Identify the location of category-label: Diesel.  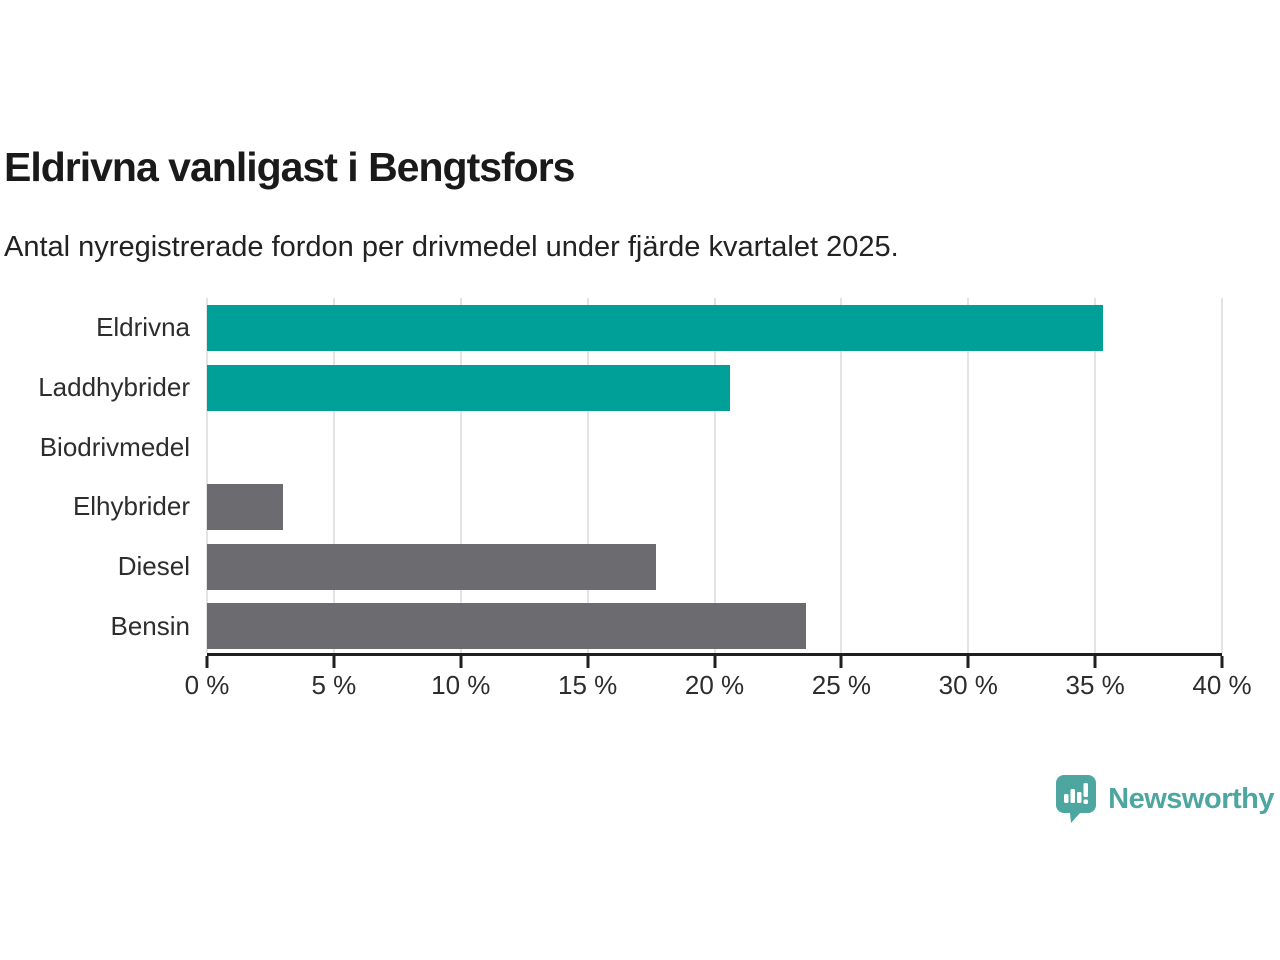
(153, 565).